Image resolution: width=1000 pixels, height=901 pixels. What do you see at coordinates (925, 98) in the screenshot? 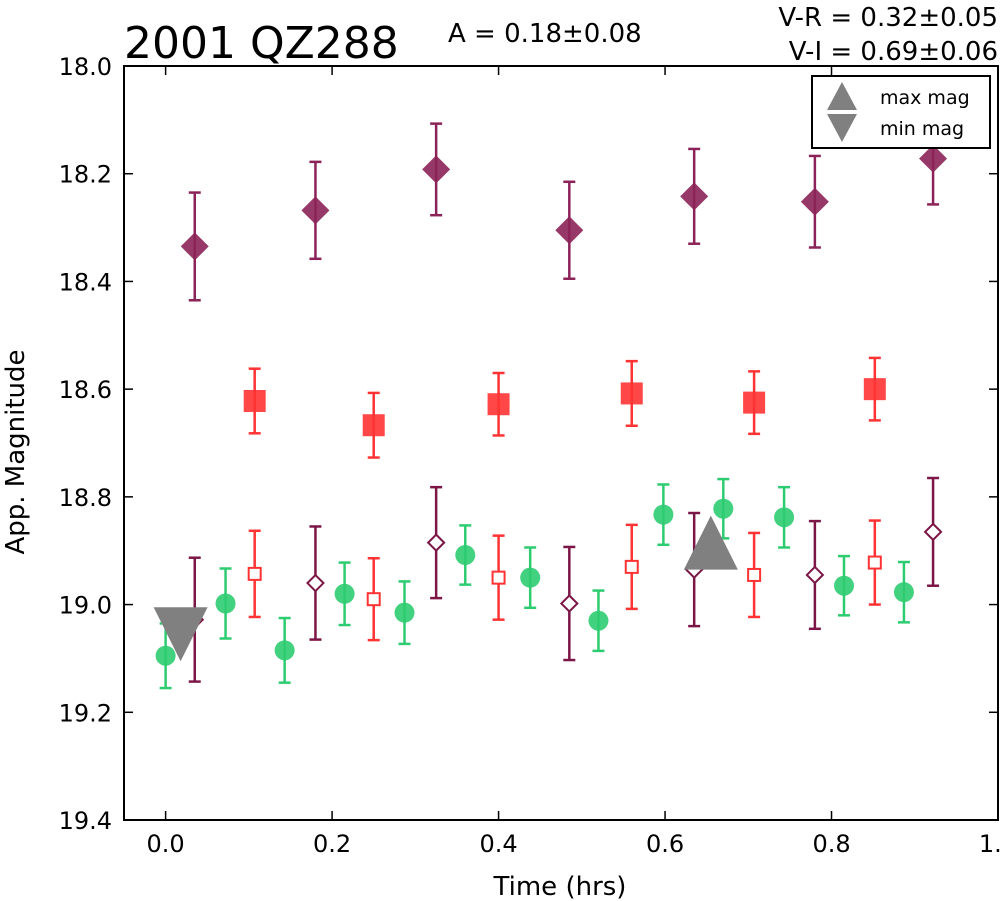
I see `legend-max-mag-label: max mag` at bounding box center [925, 98].